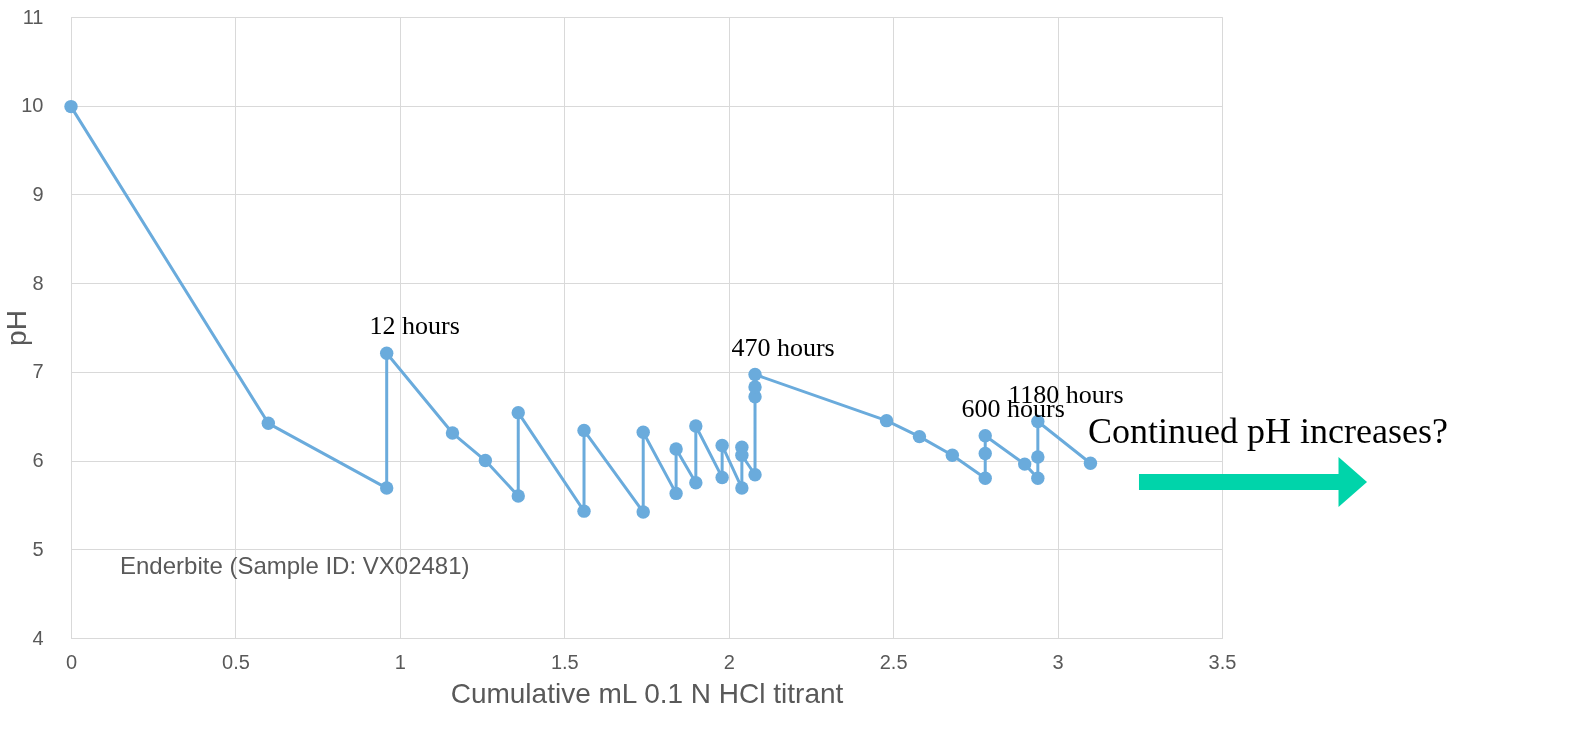 The height and width of the screenshot is (739, 1570). I want to click on x-tick-label: 2.5, so click(893, 661).